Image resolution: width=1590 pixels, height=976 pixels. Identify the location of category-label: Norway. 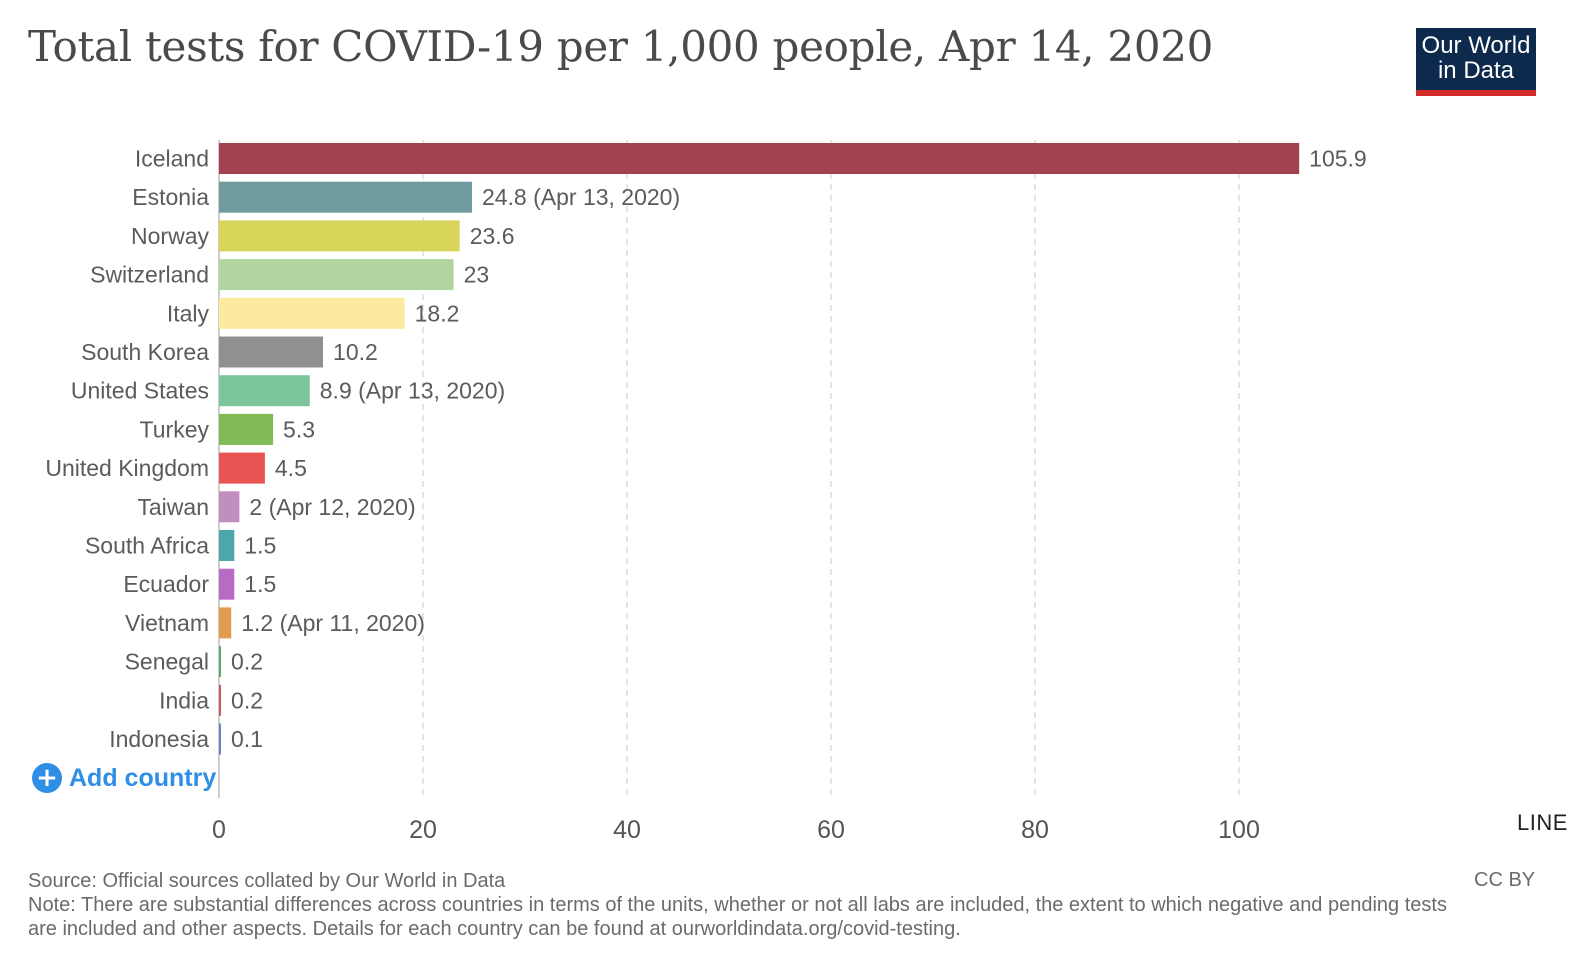
(170, 236).